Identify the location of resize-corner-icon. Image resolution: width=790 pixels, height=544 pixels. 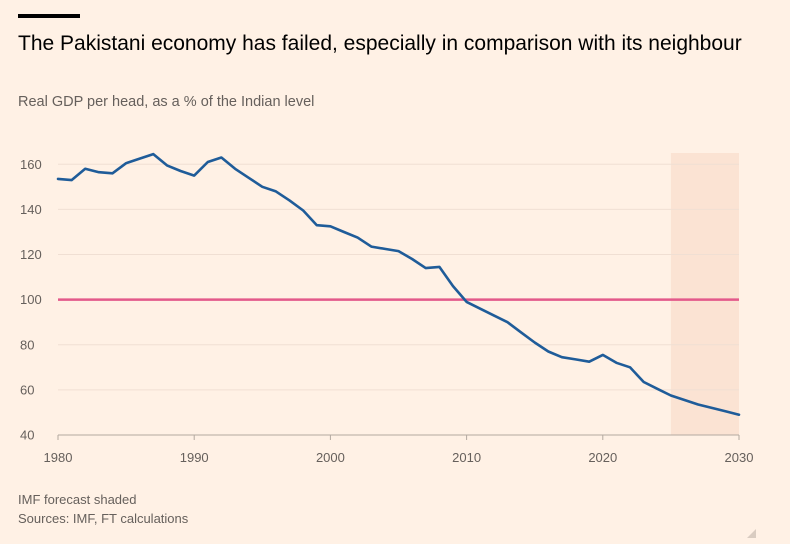
(751, 533).